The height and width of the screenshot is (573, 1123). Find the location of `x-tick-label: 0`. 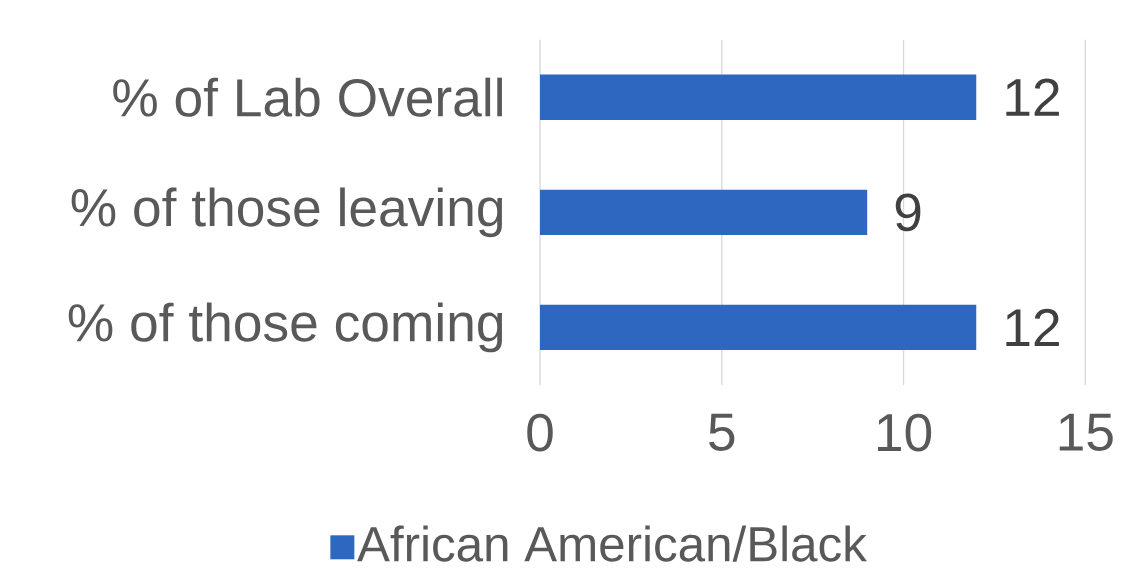

x-tick-label: 0 is located at coordinates (540, 432).